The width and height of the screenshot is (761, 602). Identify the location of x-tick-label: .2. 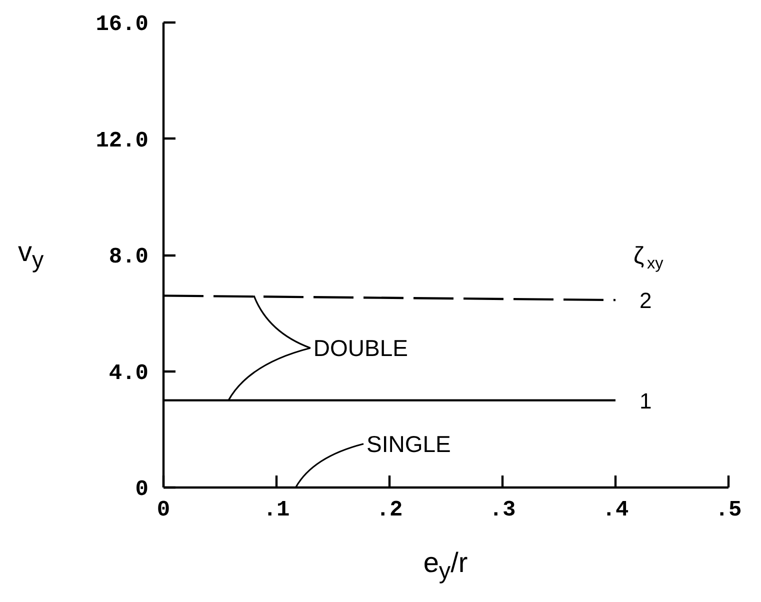
(389, 510).